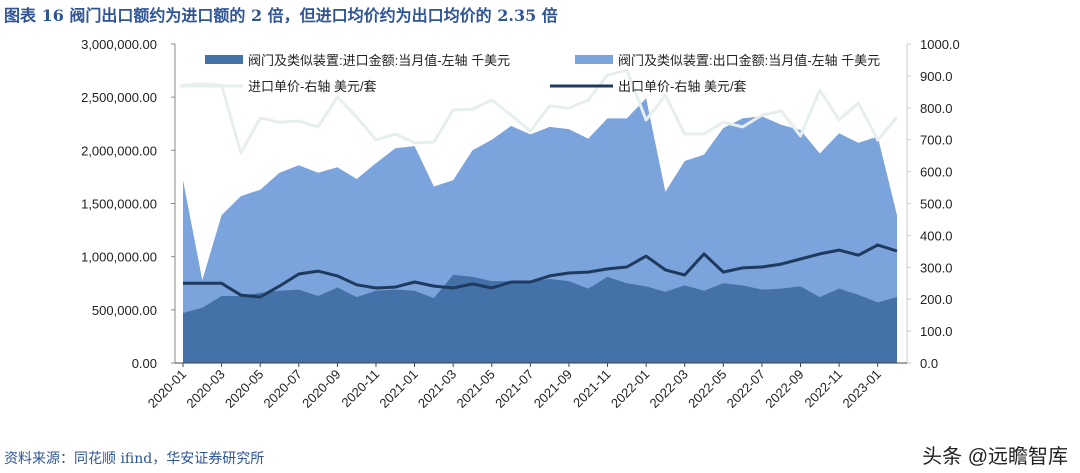 The width and height of the screenshot is (1080, 473). Describe the element at coordinates (929, 363) in the screenshot. I see `right-tick-label: 0.0` at that location.